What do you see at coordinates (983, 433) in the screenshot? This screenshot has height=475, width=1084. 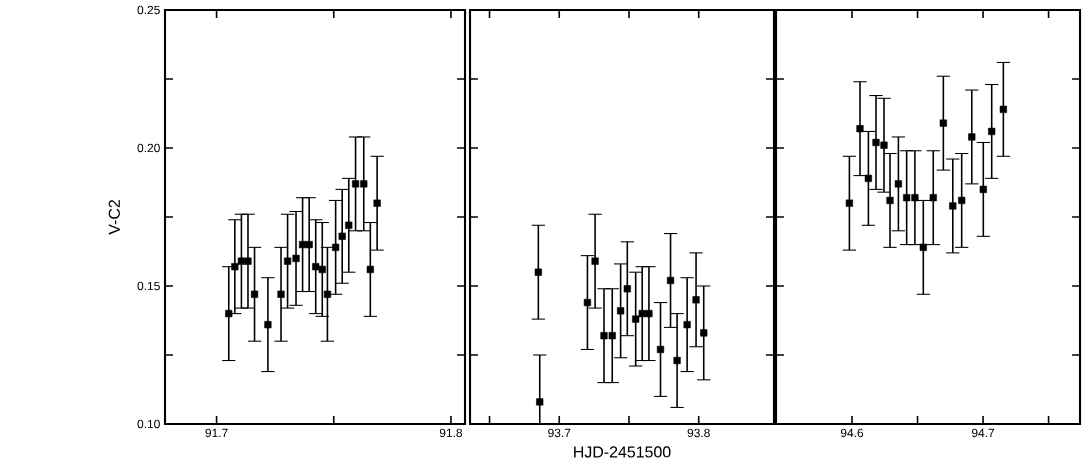 I see `x-tick-label: 94.7` at bounding box center [983, 433].